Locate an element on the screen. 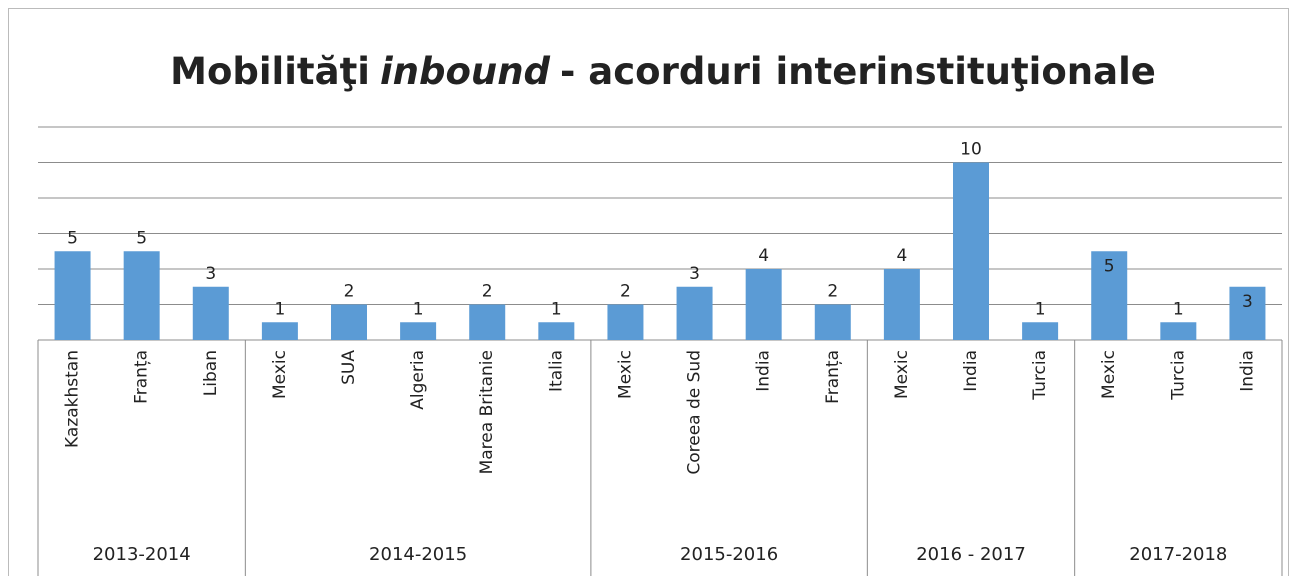 This screenshot has height=576, width=1296. x-tick-label: Italia is located at coordinates (556, 371).